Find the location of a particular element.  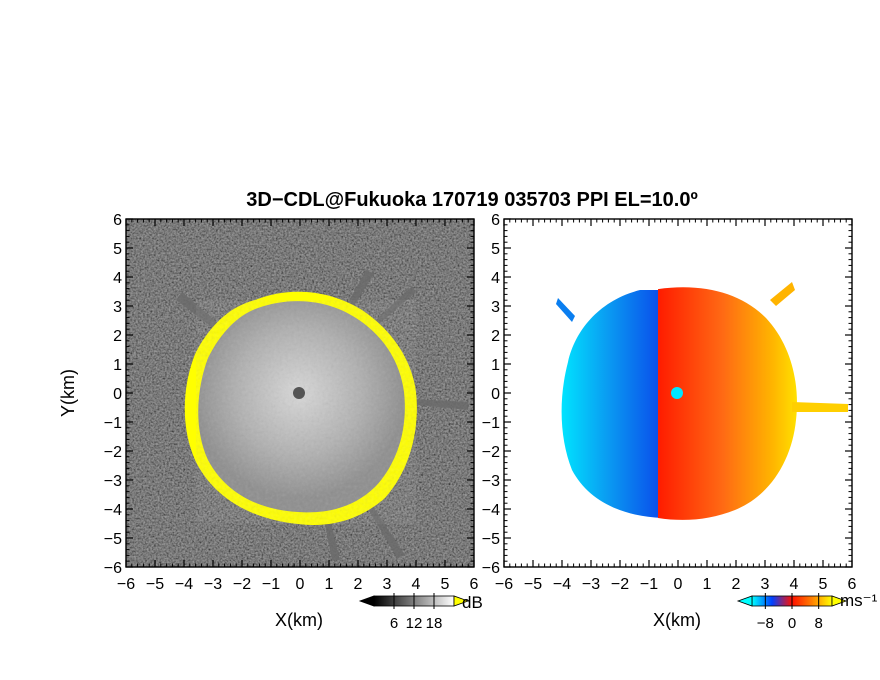

velocity-positive-region is located at coordinates (727, 403).